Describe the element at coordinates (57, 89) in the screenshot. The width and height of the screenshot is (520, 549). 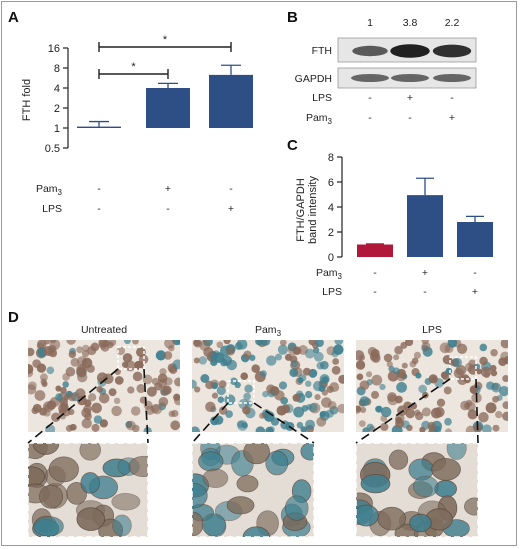
I see `chart-a-y-tick-label: 4` at that location.